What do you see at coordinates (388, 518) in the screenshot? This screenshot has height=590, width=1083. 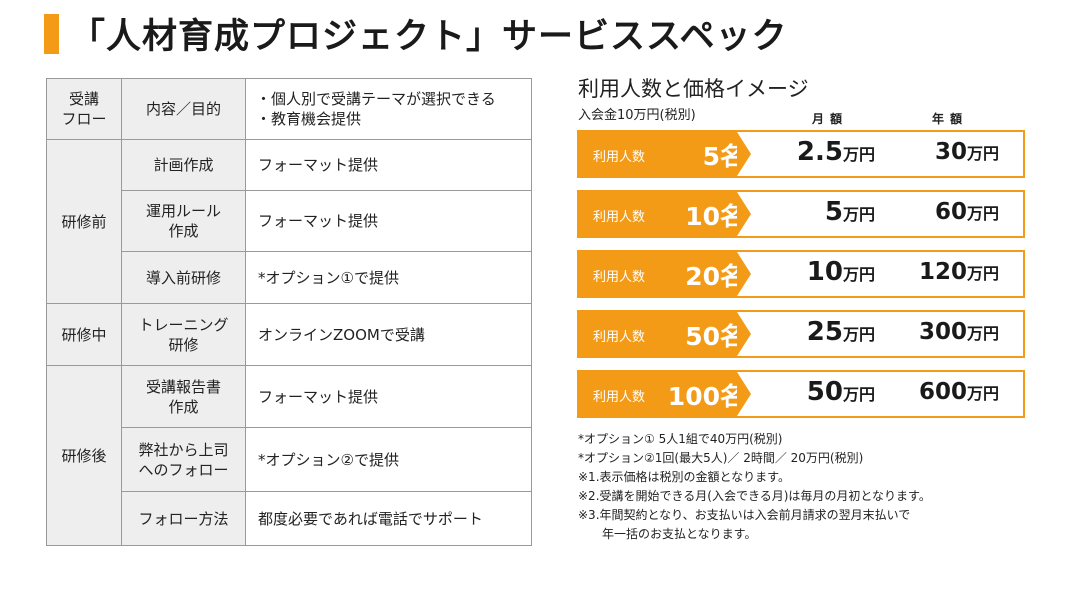 I see `row-detail: 都度必要であれば電話でサポート` at bounding box center [388, 518].